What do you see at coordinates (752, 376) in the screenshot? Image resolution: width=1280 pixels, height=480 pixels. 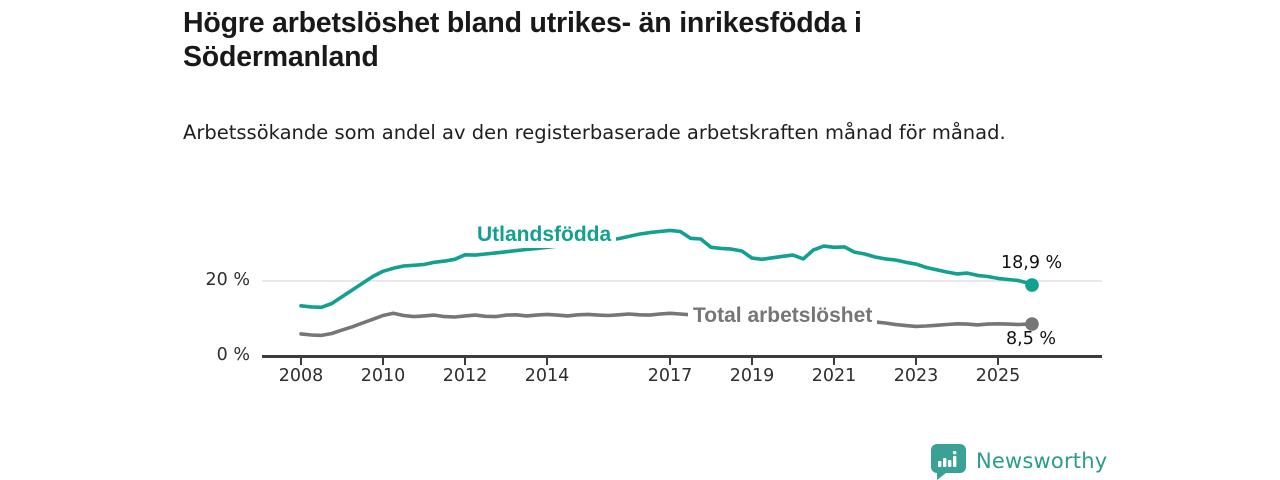 I see `x-axis-tick-label: 2019` at bounding box center [752, 376].